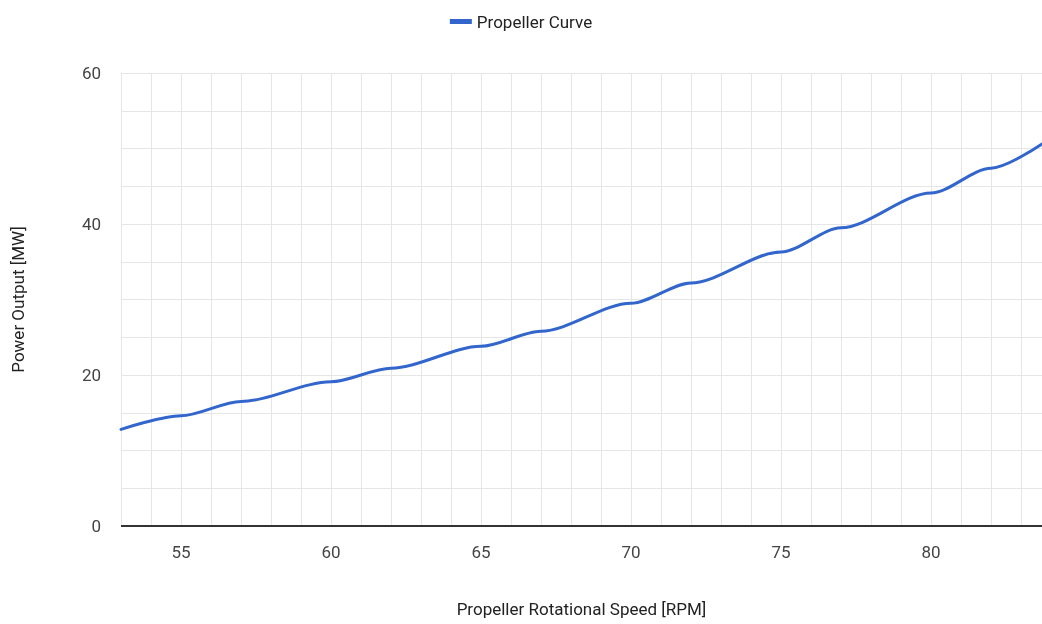 This screenshot has width=1042, height=624. I want to click on x-tick-label: 70, so click(631, 551).